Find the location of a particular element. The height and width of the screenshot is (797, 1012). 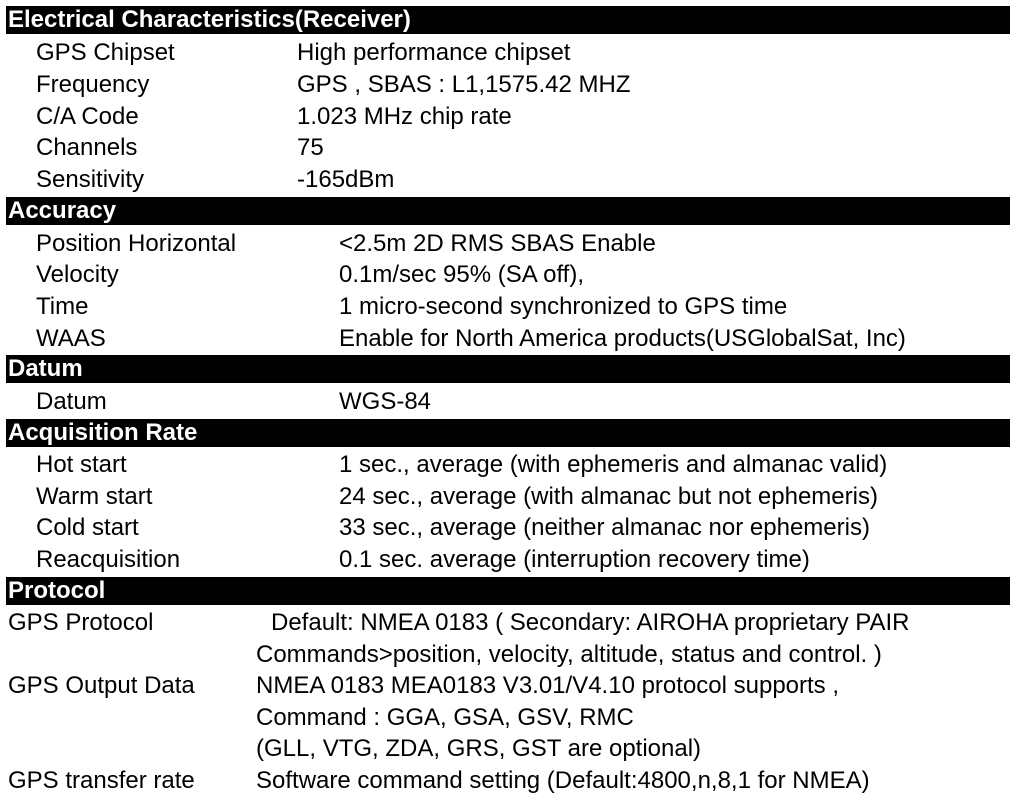

spec-label: WAAS is located at coordinates (71, 338).